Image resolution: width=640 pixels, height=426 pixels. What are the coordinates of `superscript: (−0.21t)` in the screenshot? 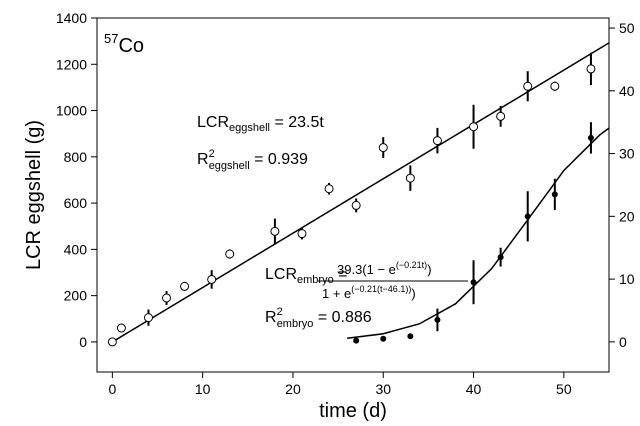 It's located at (411, 265).